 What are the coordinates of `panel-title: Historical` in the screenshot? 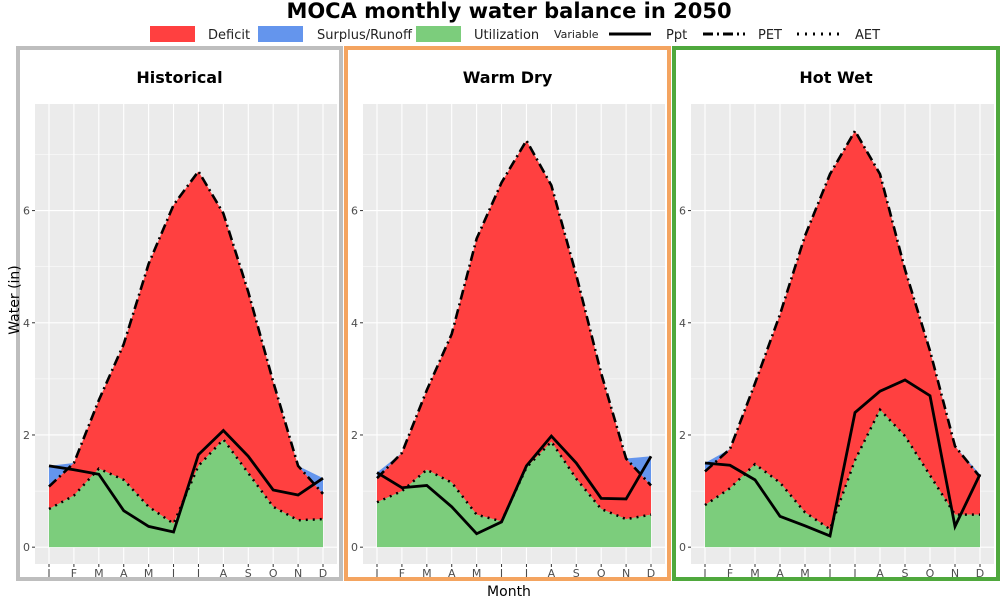 It's located at (179, 77).